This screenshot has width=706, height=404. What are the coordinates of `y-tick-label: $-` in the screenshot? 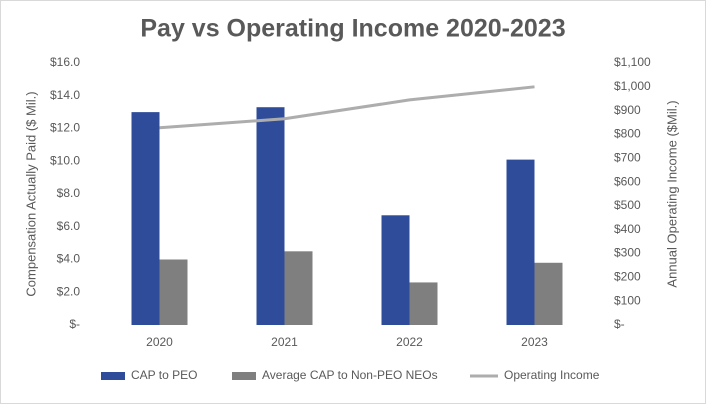 It's located at (74, 324).